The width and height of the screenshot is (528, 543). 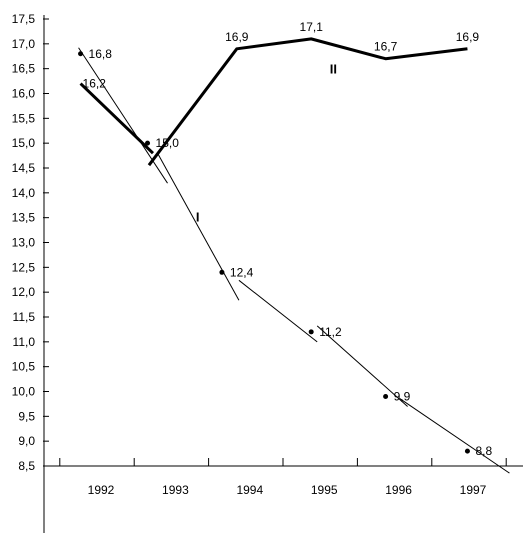 I want to click on series-I-data-label: 9,9, so click(x=402, y=396).